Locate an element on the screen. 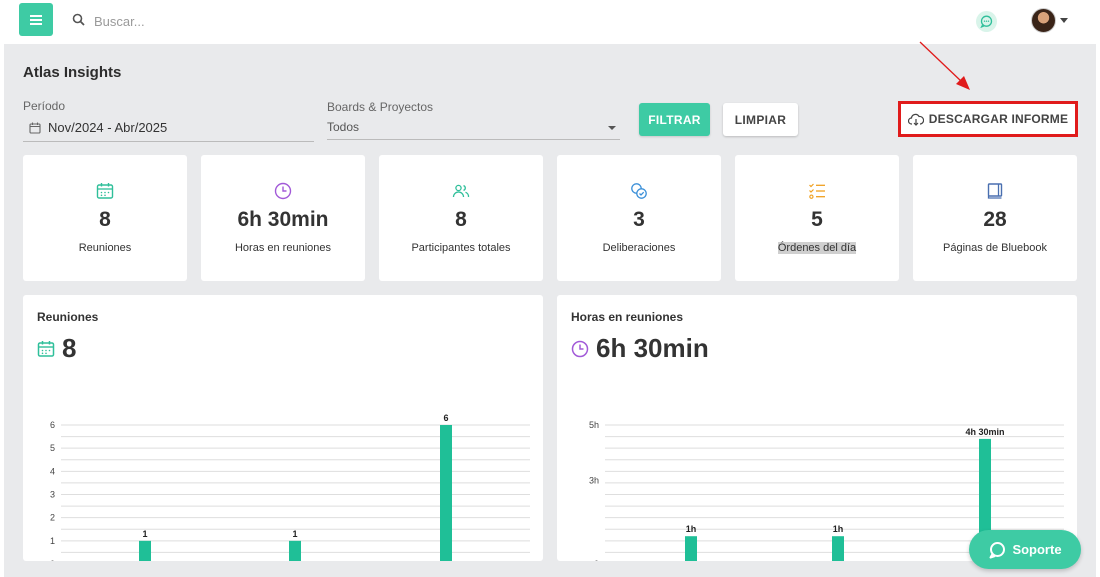  stat-card-3: 8 Participantes totales is located at coordinates (461, 218).